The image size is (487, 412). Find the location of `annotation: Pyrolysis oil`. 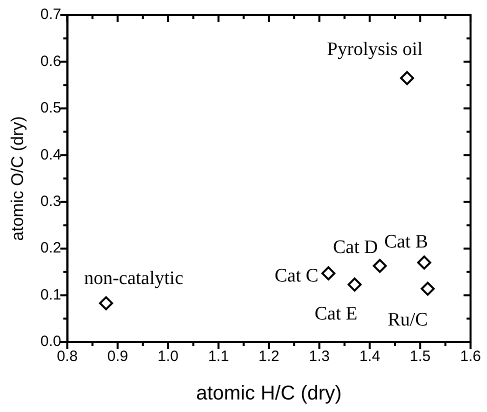

annotation: Pyrolysis oil is located at coordinates (375, 49).